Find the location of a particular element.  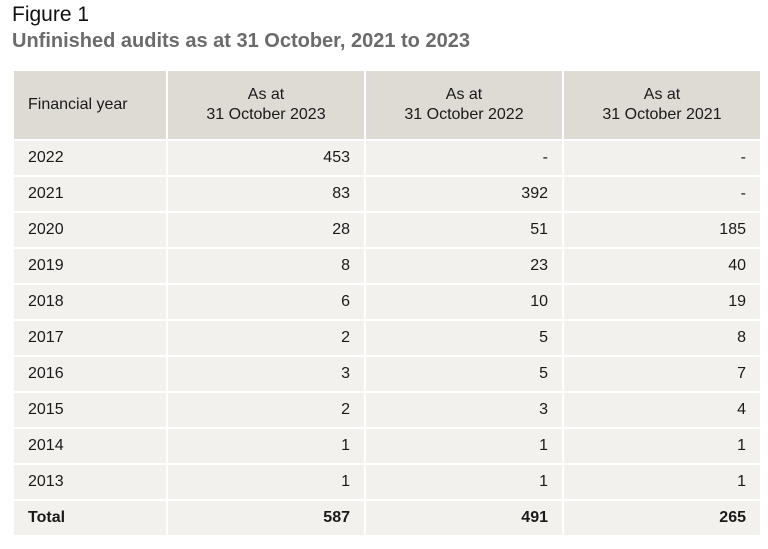

cell-2023: 83 is located at coordinates (266, 194).